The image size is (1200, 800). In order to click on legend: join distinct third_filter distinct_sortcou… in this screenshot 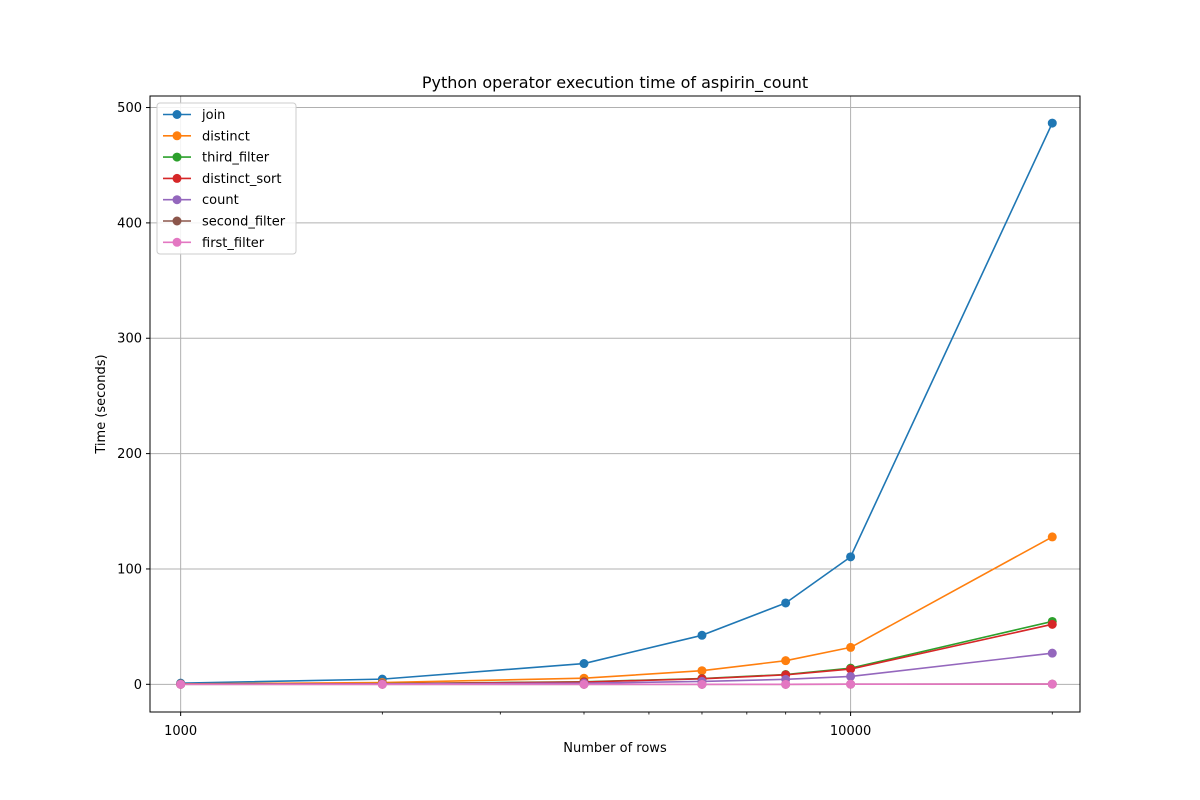, I will do `click(226, 178)`.